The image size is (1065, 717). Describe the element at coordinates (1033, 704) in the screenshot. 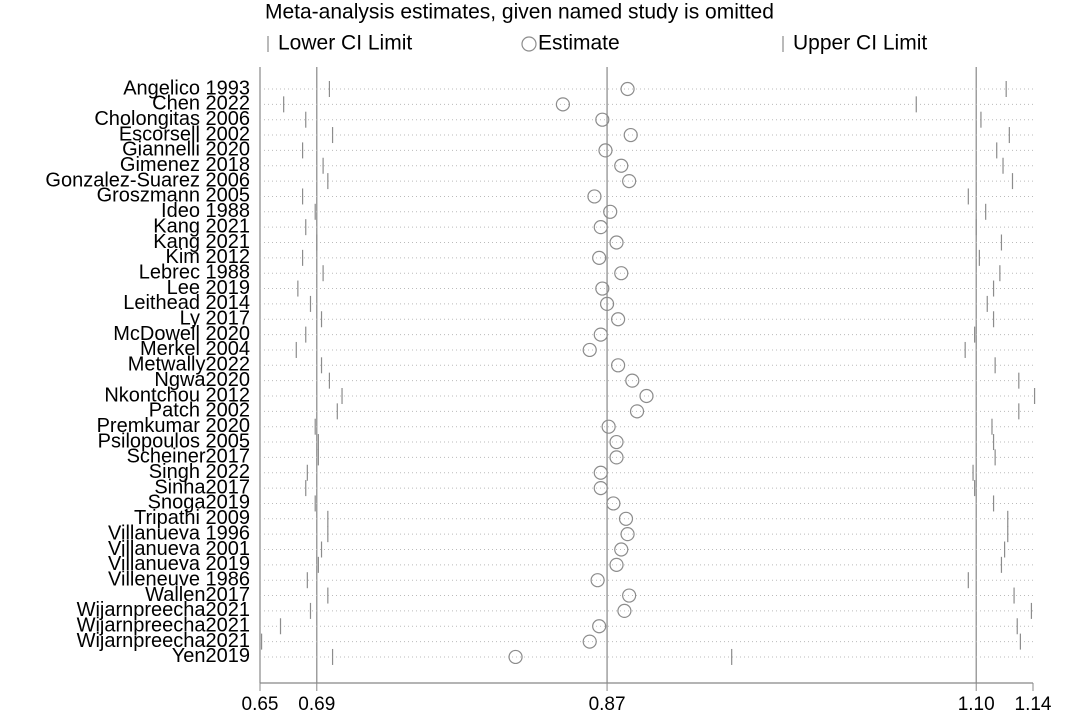

I see `x-tick-label: 1.14` at that location.